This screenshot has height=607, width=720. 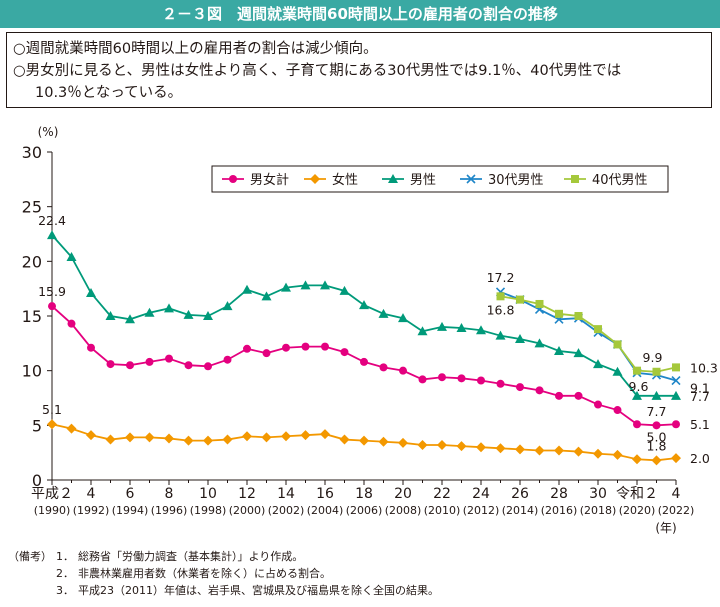 What do you see at coordinates (32, 371) in the screenshot?
I see `y-tick-label: 10` at bounding box center [32, 371].